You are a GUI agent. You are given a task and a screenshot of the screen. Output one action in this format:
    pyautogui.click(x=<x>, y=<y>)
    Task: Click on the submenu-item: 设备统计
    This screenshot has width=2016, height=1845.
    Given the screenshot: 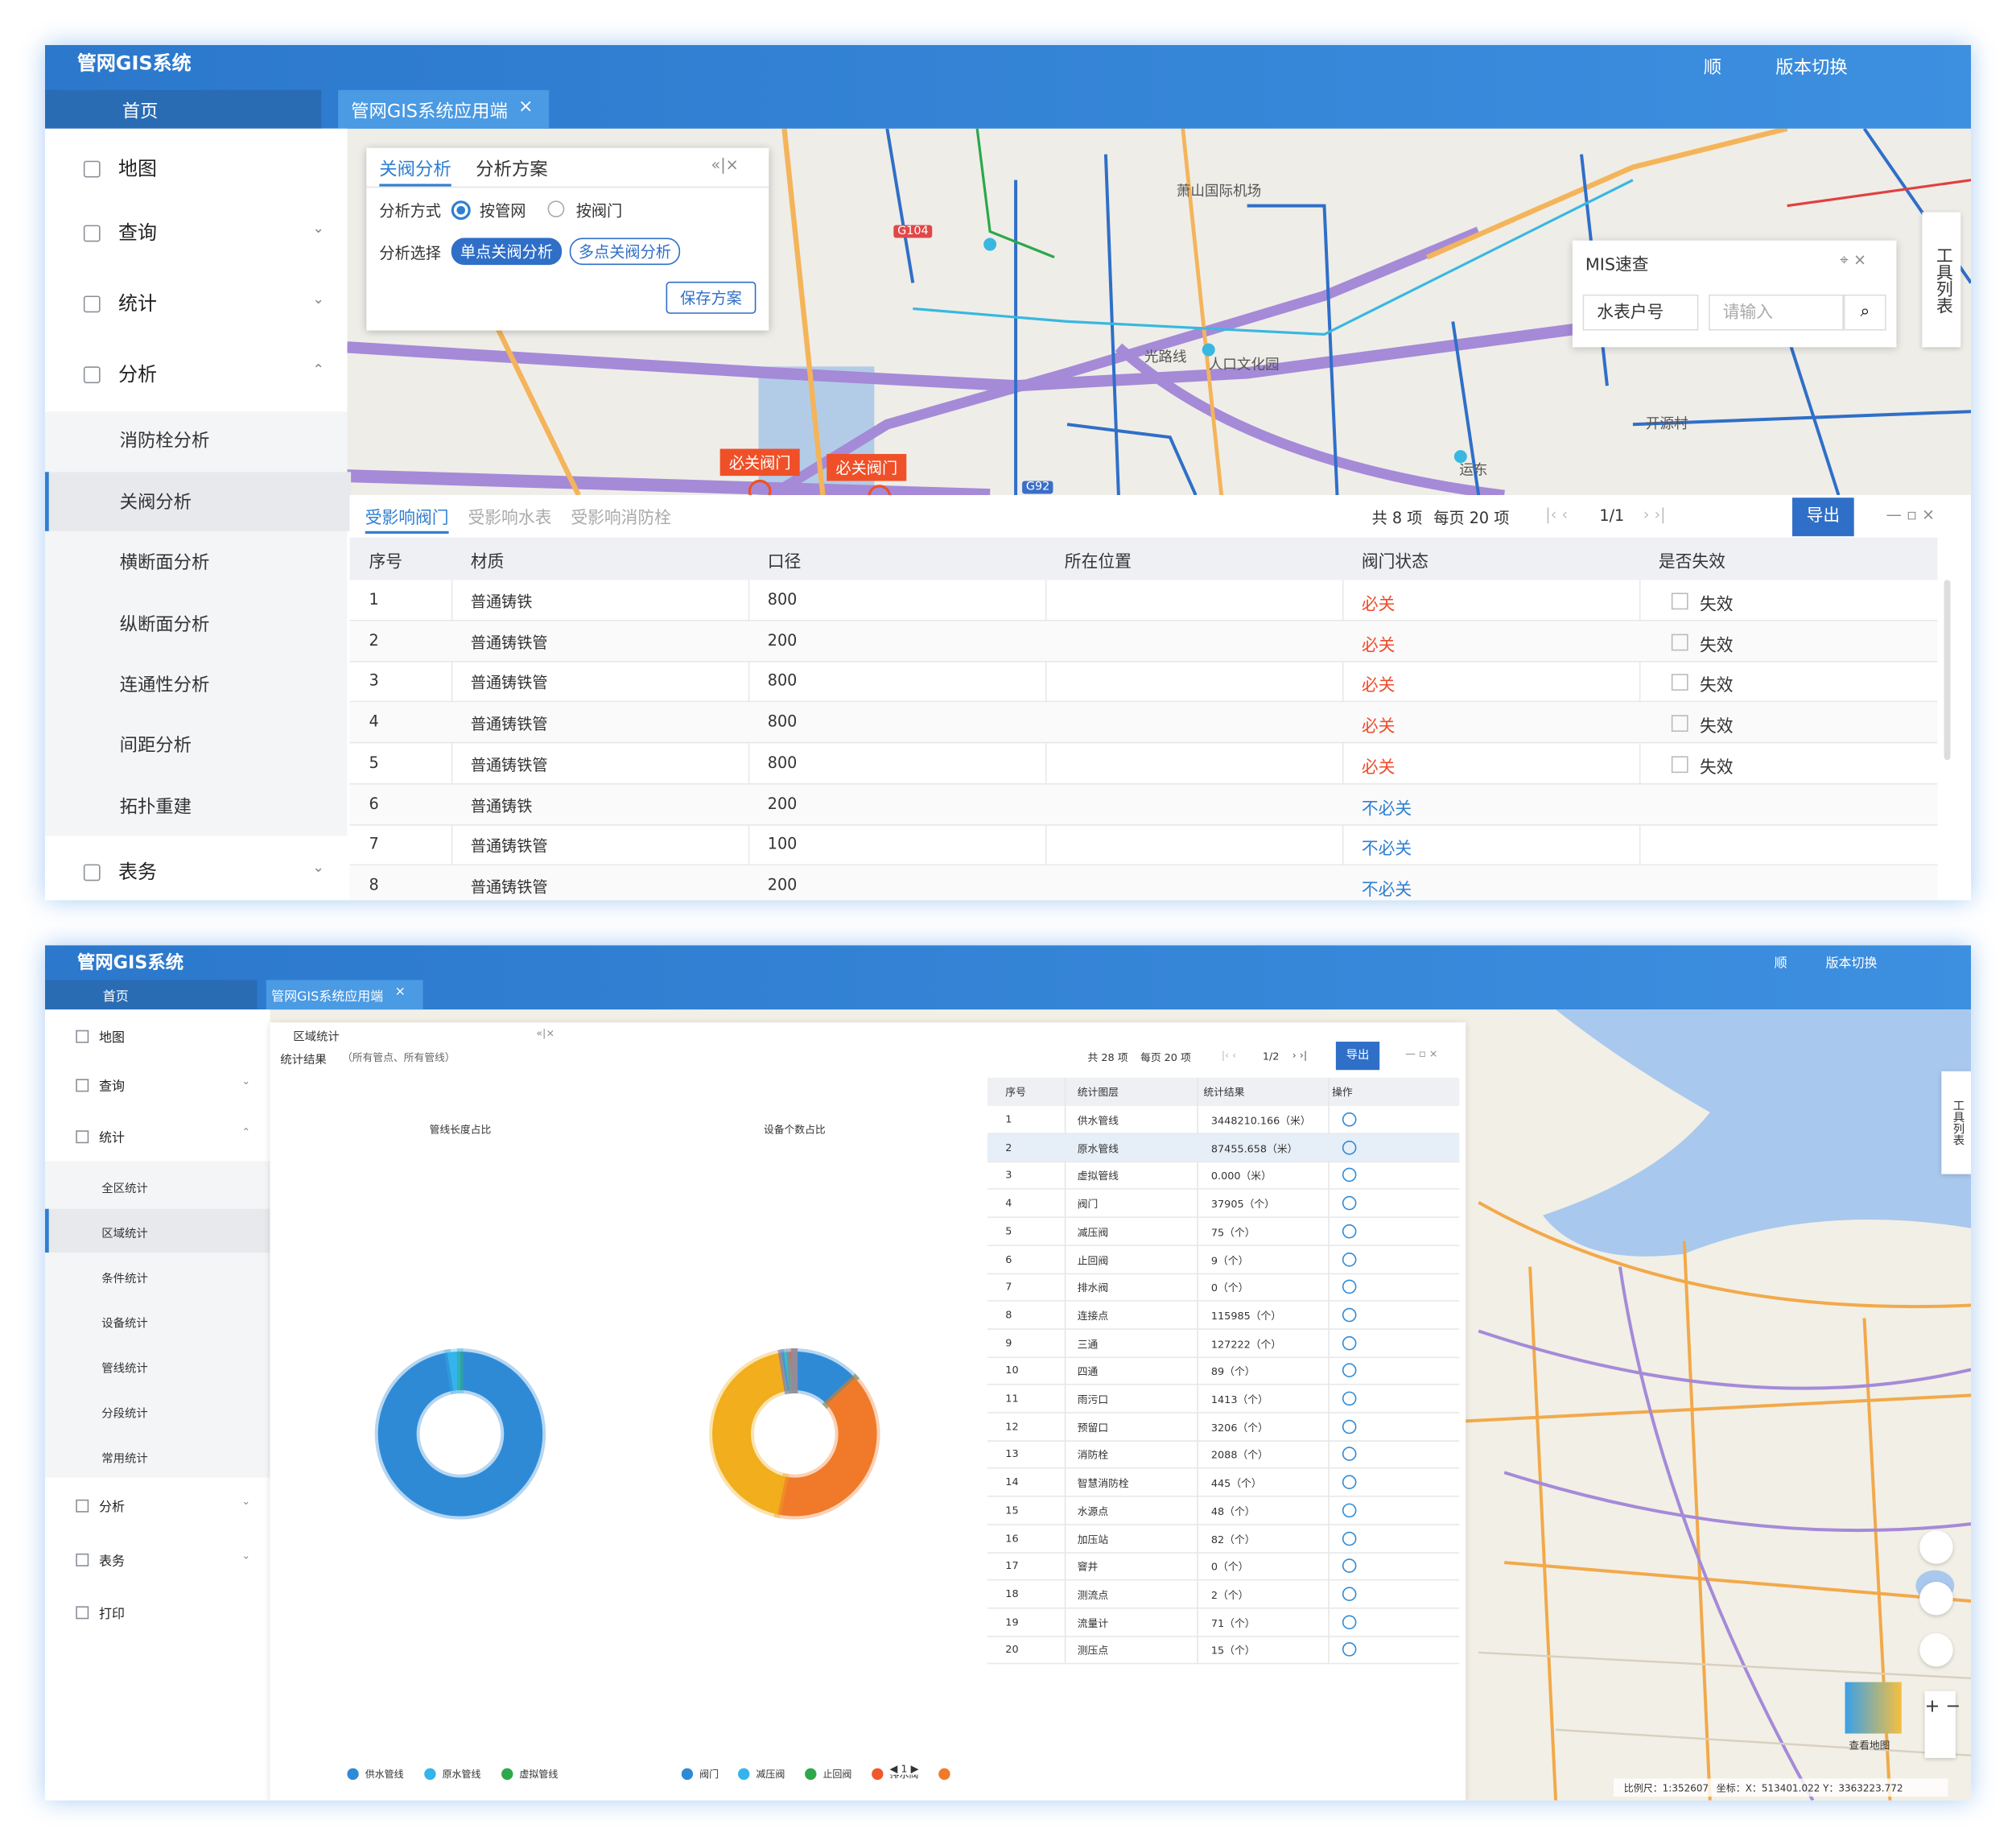 What is the action you would take?
    pyautogui.click(x=124, y=1324)
    